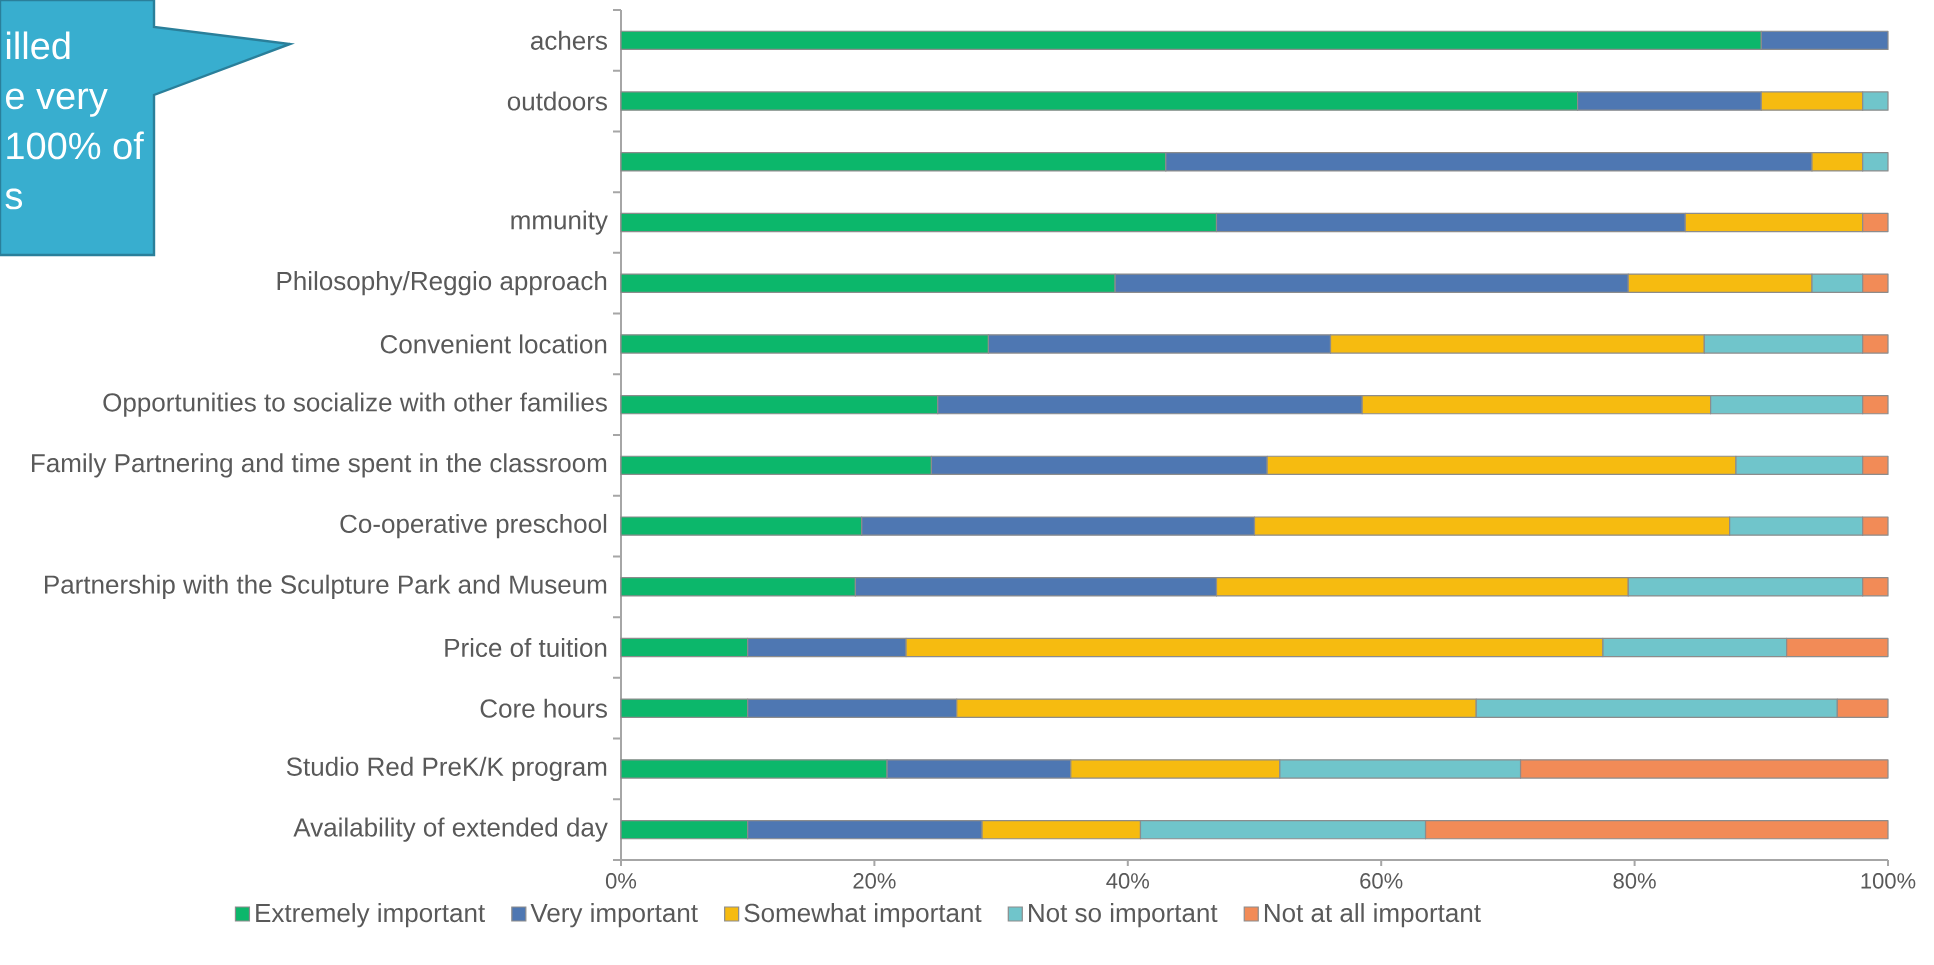 This screenshot has width=1934, height=965. Describe the element at coordinates (326, 586) in the screenshot. I see `y-tick-label: Partnership with the Sculpture Park and Museum` at that location.